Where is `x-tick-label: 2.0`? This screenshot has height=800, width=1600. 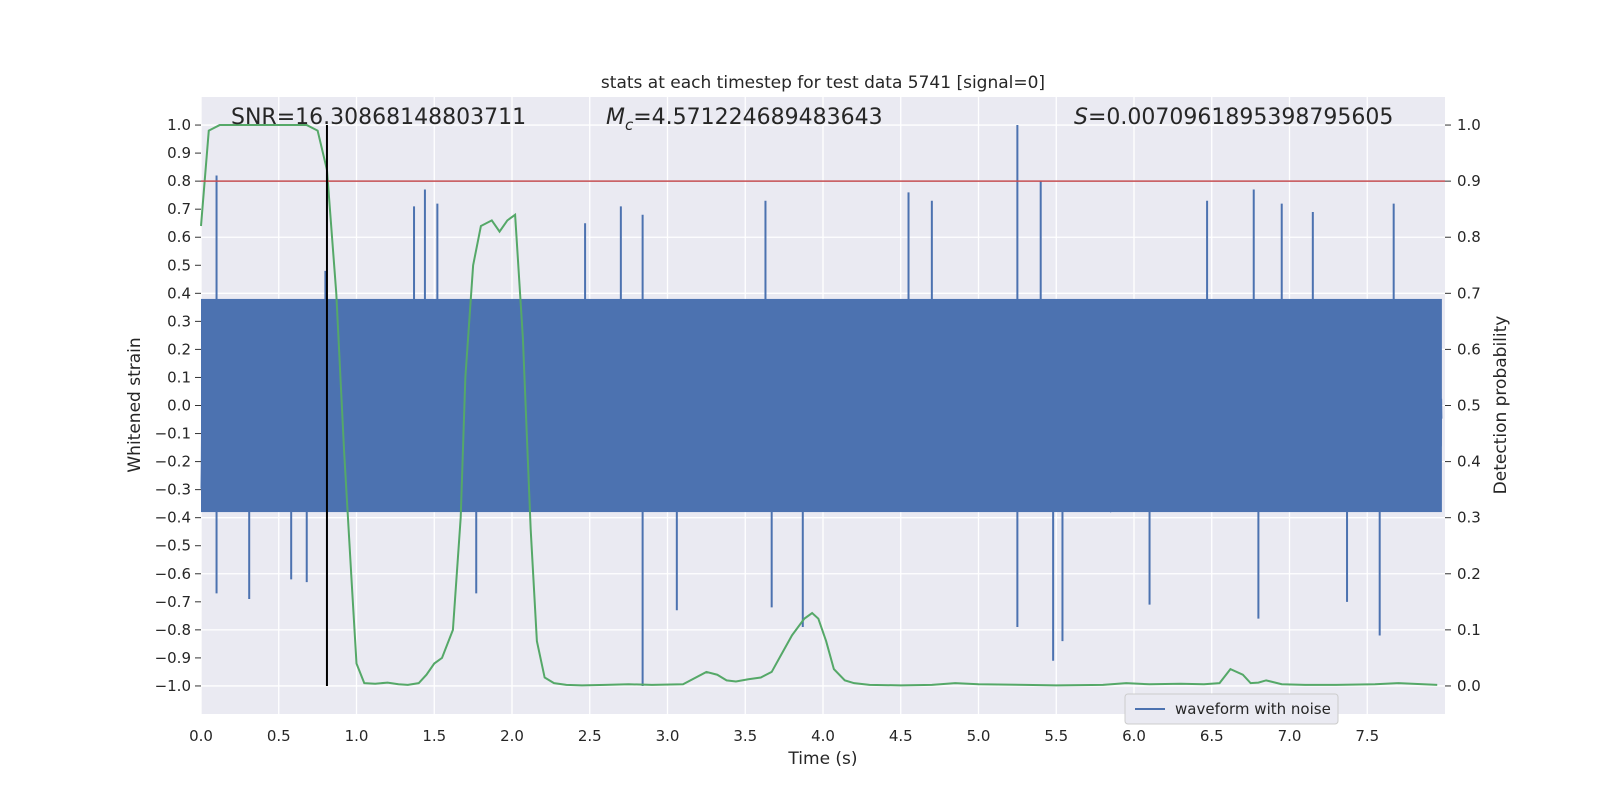 x-tick-label: 2.0 is located at coordinates (512, 736).